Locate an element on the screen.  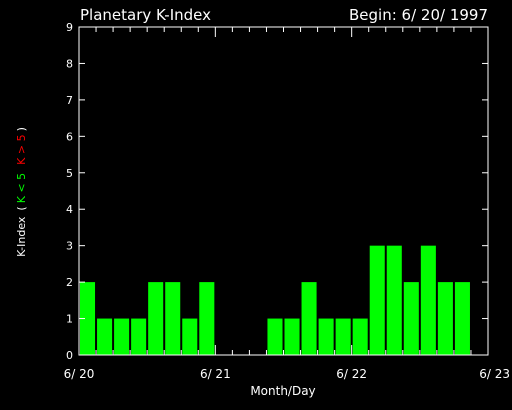
y-axis-label: K-Index ( K < 5 K > 5) is located at coordinates (21, 192).